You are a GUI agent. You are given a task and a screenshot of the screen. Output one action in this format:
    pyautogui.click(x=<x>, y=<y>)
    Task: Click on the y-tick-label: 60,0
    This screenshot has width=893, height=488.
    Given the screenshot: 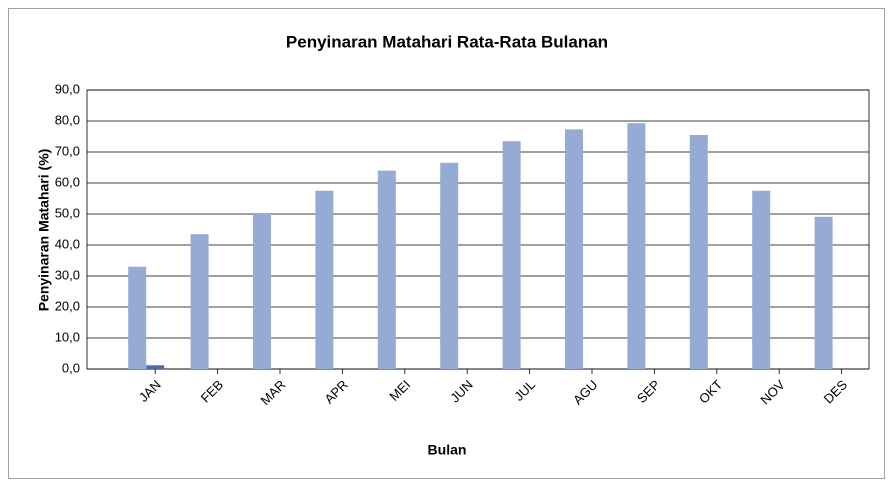 What is the action you would take?
    pyautogui.click(x=67, y=181)
    